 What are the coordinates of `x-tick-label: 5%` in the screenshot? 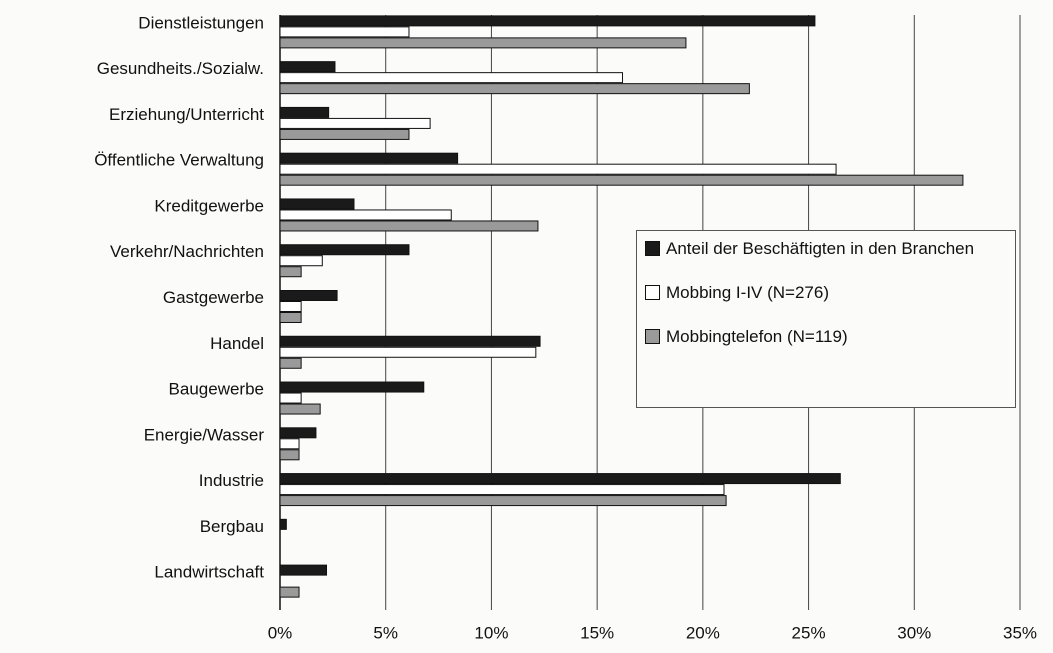 It's located at (385, 632).